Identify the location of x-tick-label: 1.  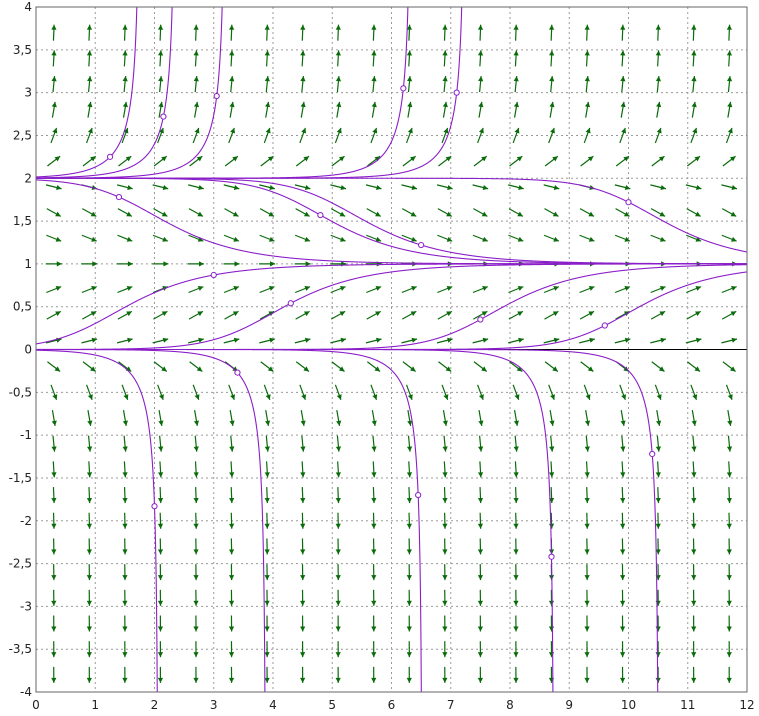
(95, 705).